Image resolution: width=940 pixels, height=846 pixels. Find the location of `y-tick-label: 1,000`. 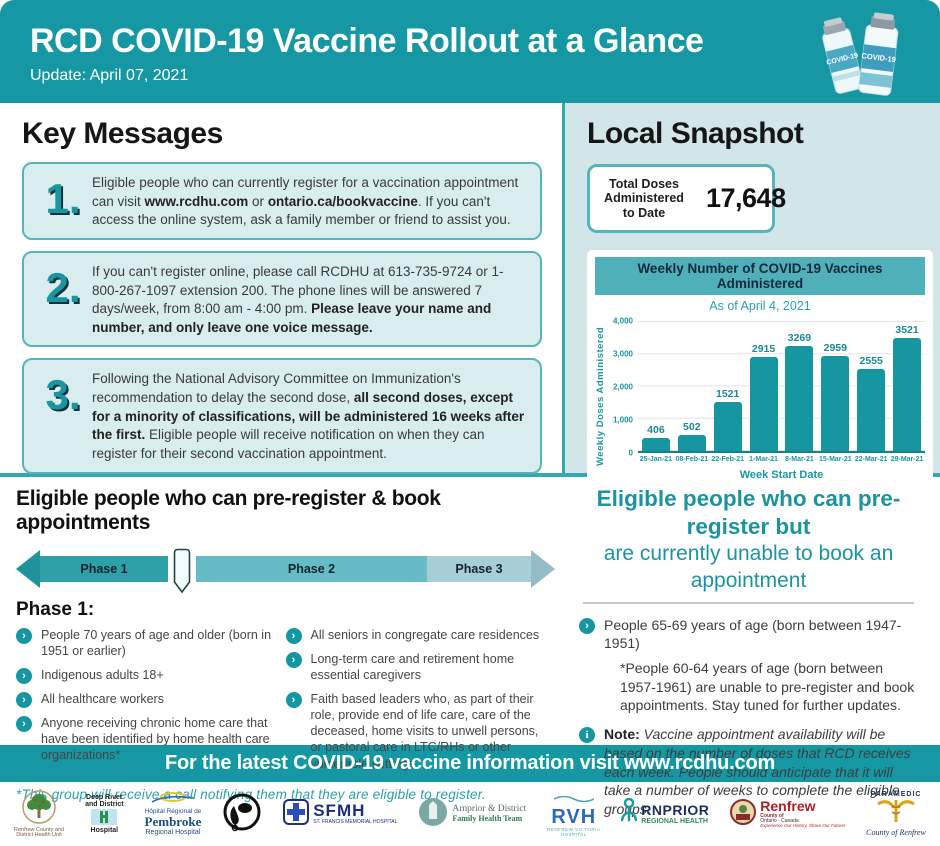

y-tick-label: 1,000 is located at coordinates (622, 420).